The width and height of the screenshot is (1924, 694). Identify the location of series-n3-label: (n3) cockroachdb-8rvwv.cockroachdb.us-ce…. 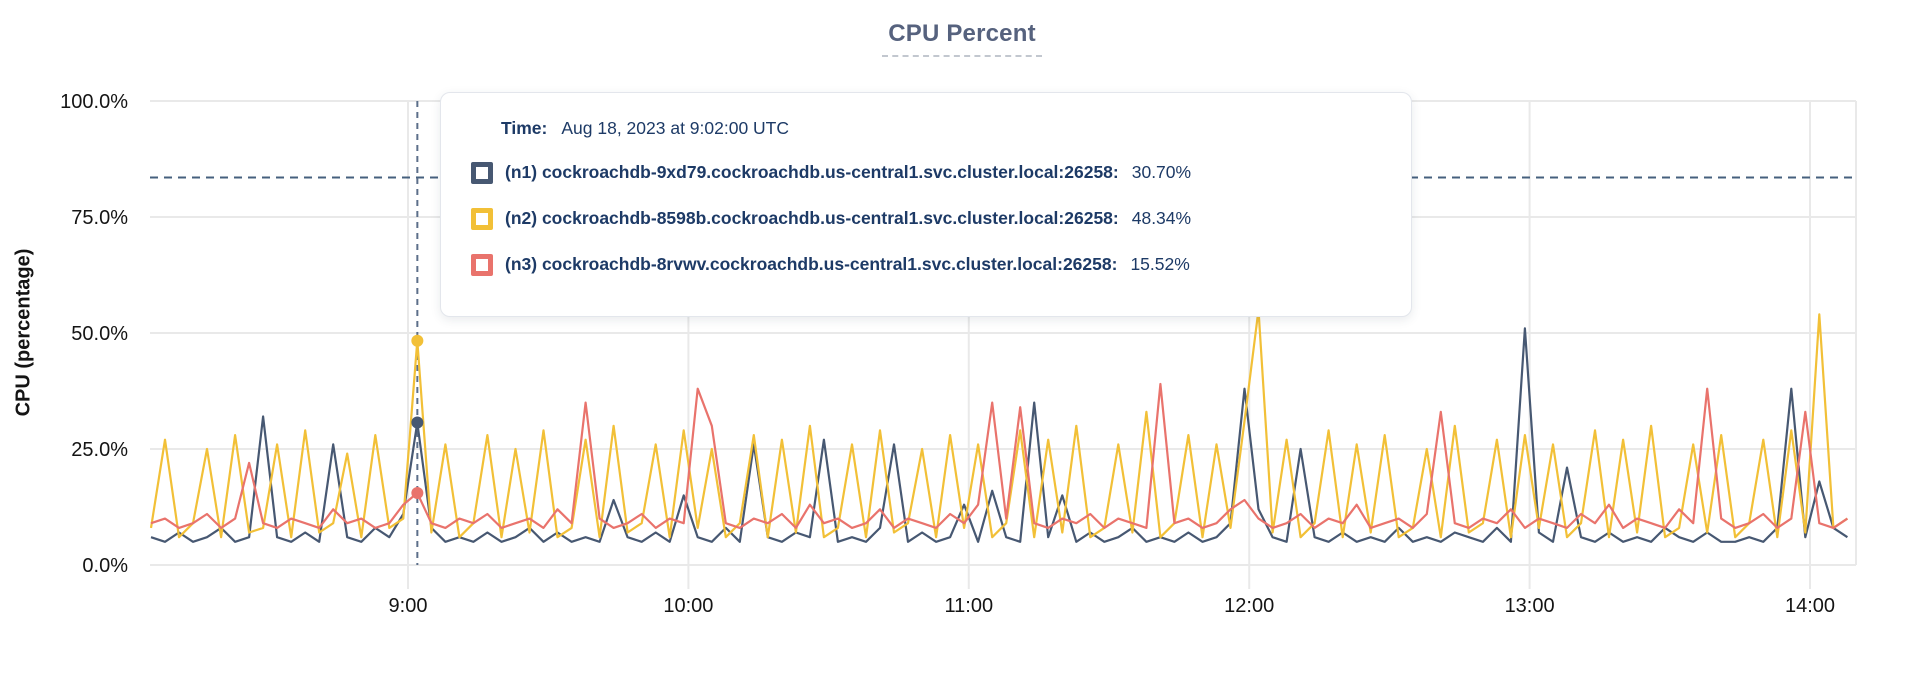
(811, 264).